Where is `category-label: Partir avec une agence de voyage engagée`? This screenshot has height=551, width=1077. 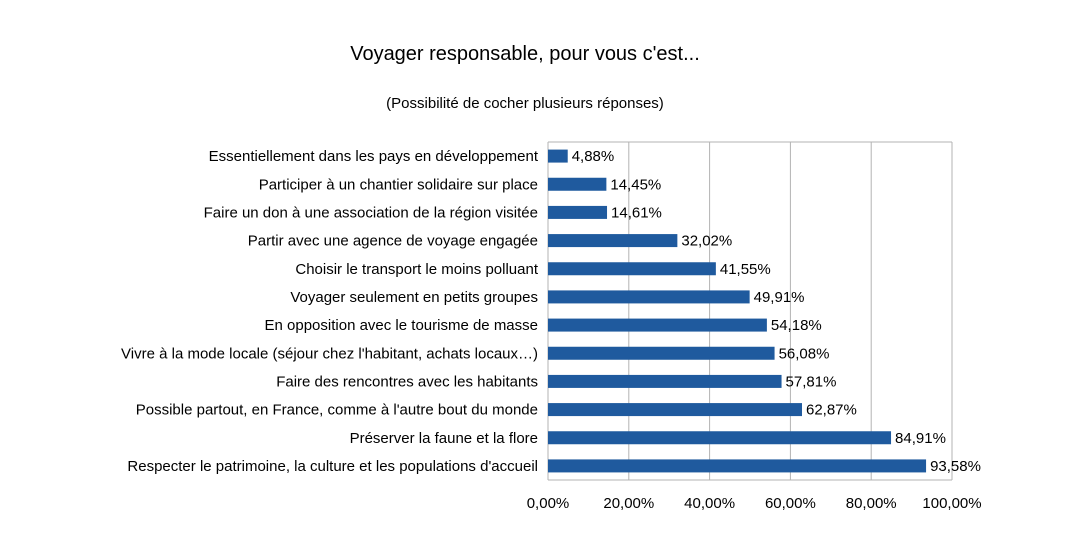 category-label: Partir avec une agence de voyage engagée is located at coordinates (393, 241).